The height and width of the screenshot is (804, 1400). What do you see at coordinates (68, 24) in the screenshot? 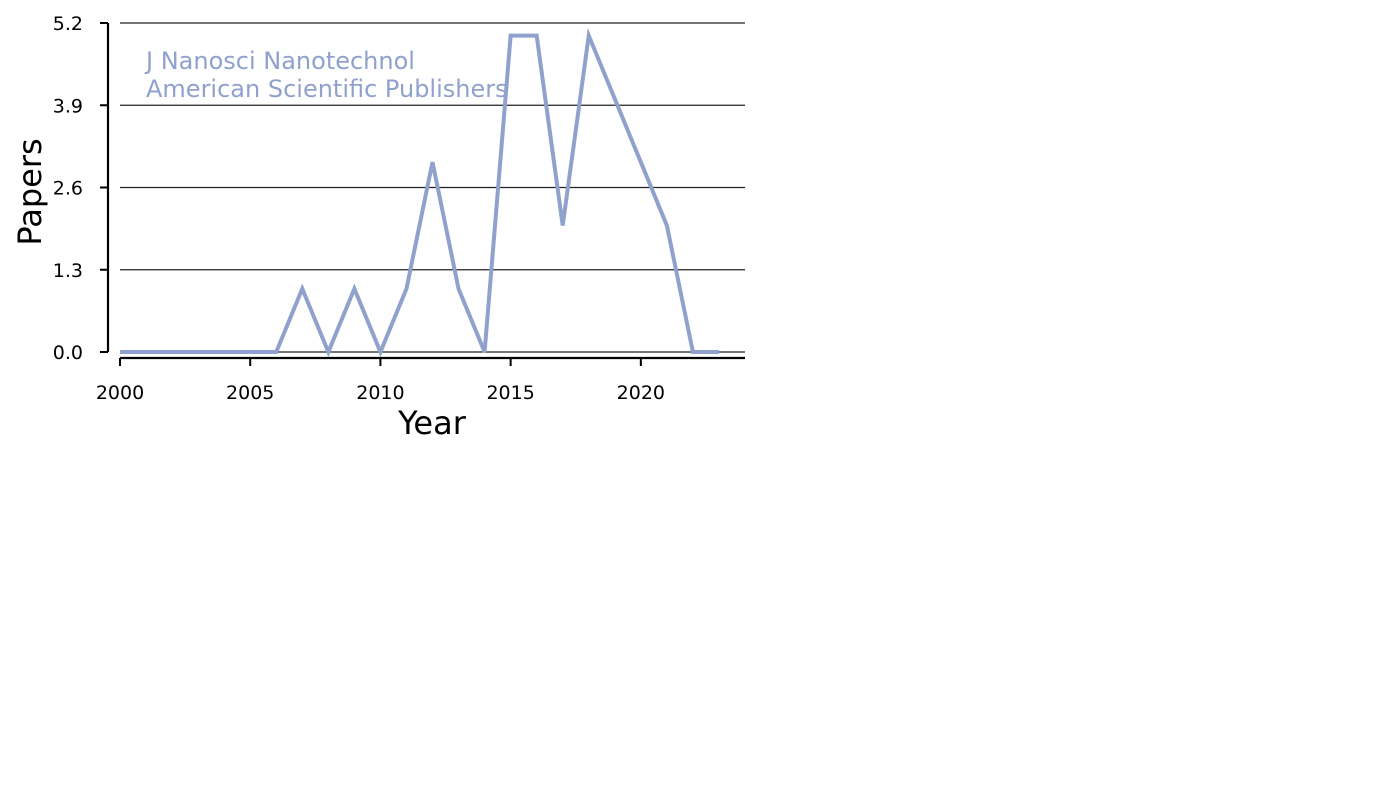
I see `y-tick-label-4: 5.2` at bounding box center [68, 24].